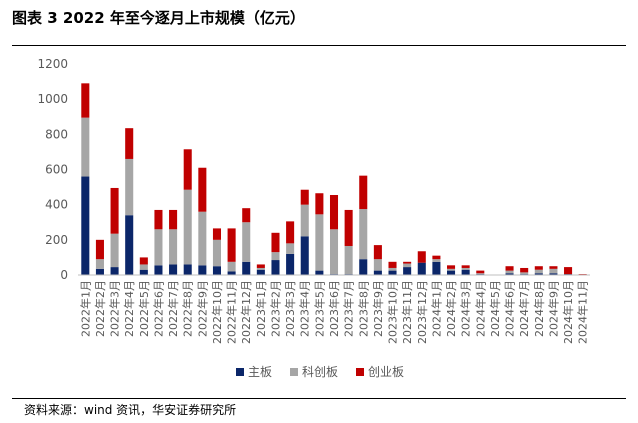  I want to click on x-tick-label: 2023年8月, so click(363, 308).